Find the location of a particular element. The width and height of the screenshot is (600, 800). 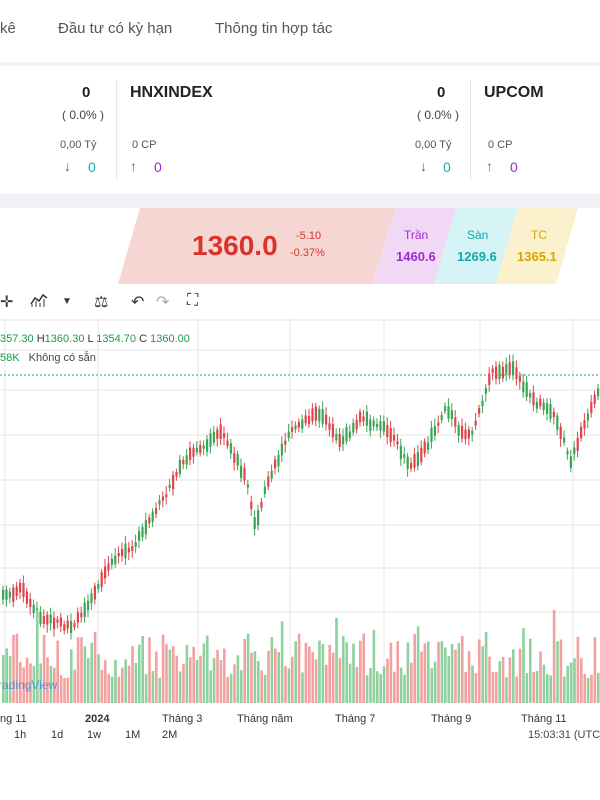

indicators-icon is located at coordinates (39, 302).